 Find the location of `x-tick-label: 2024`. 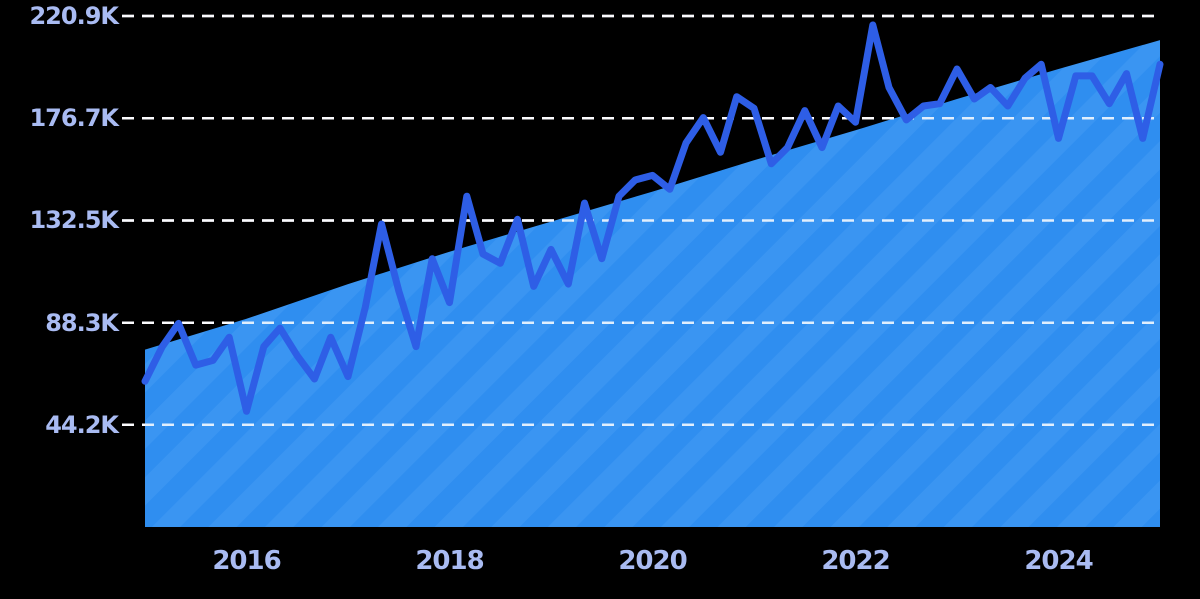

x-tick-label: 2024 is located at coordinates (1058, 561).